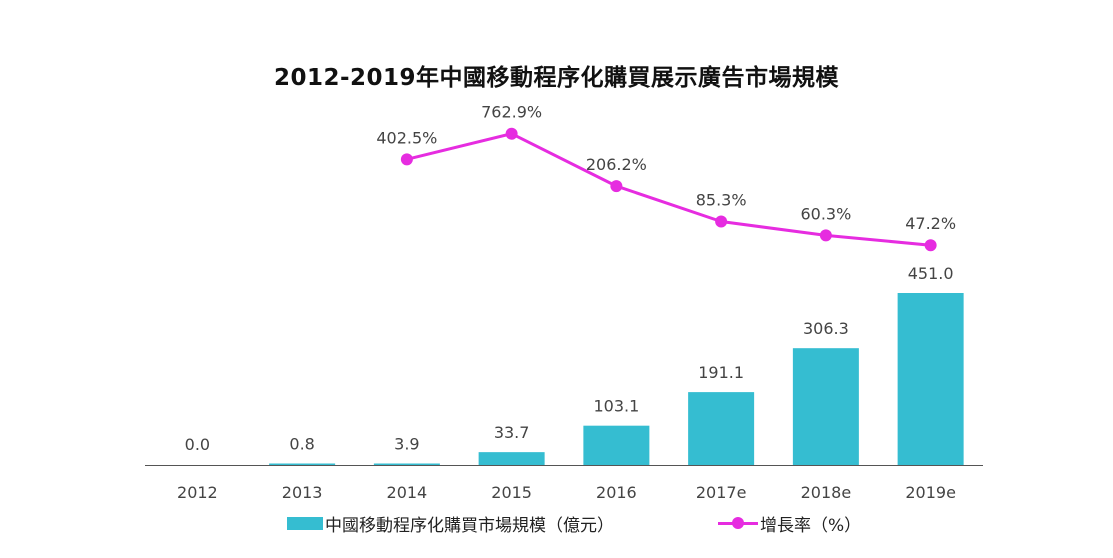  I want to click on legend-item-growth-rate: 增長率（%）, so click(789, 523).